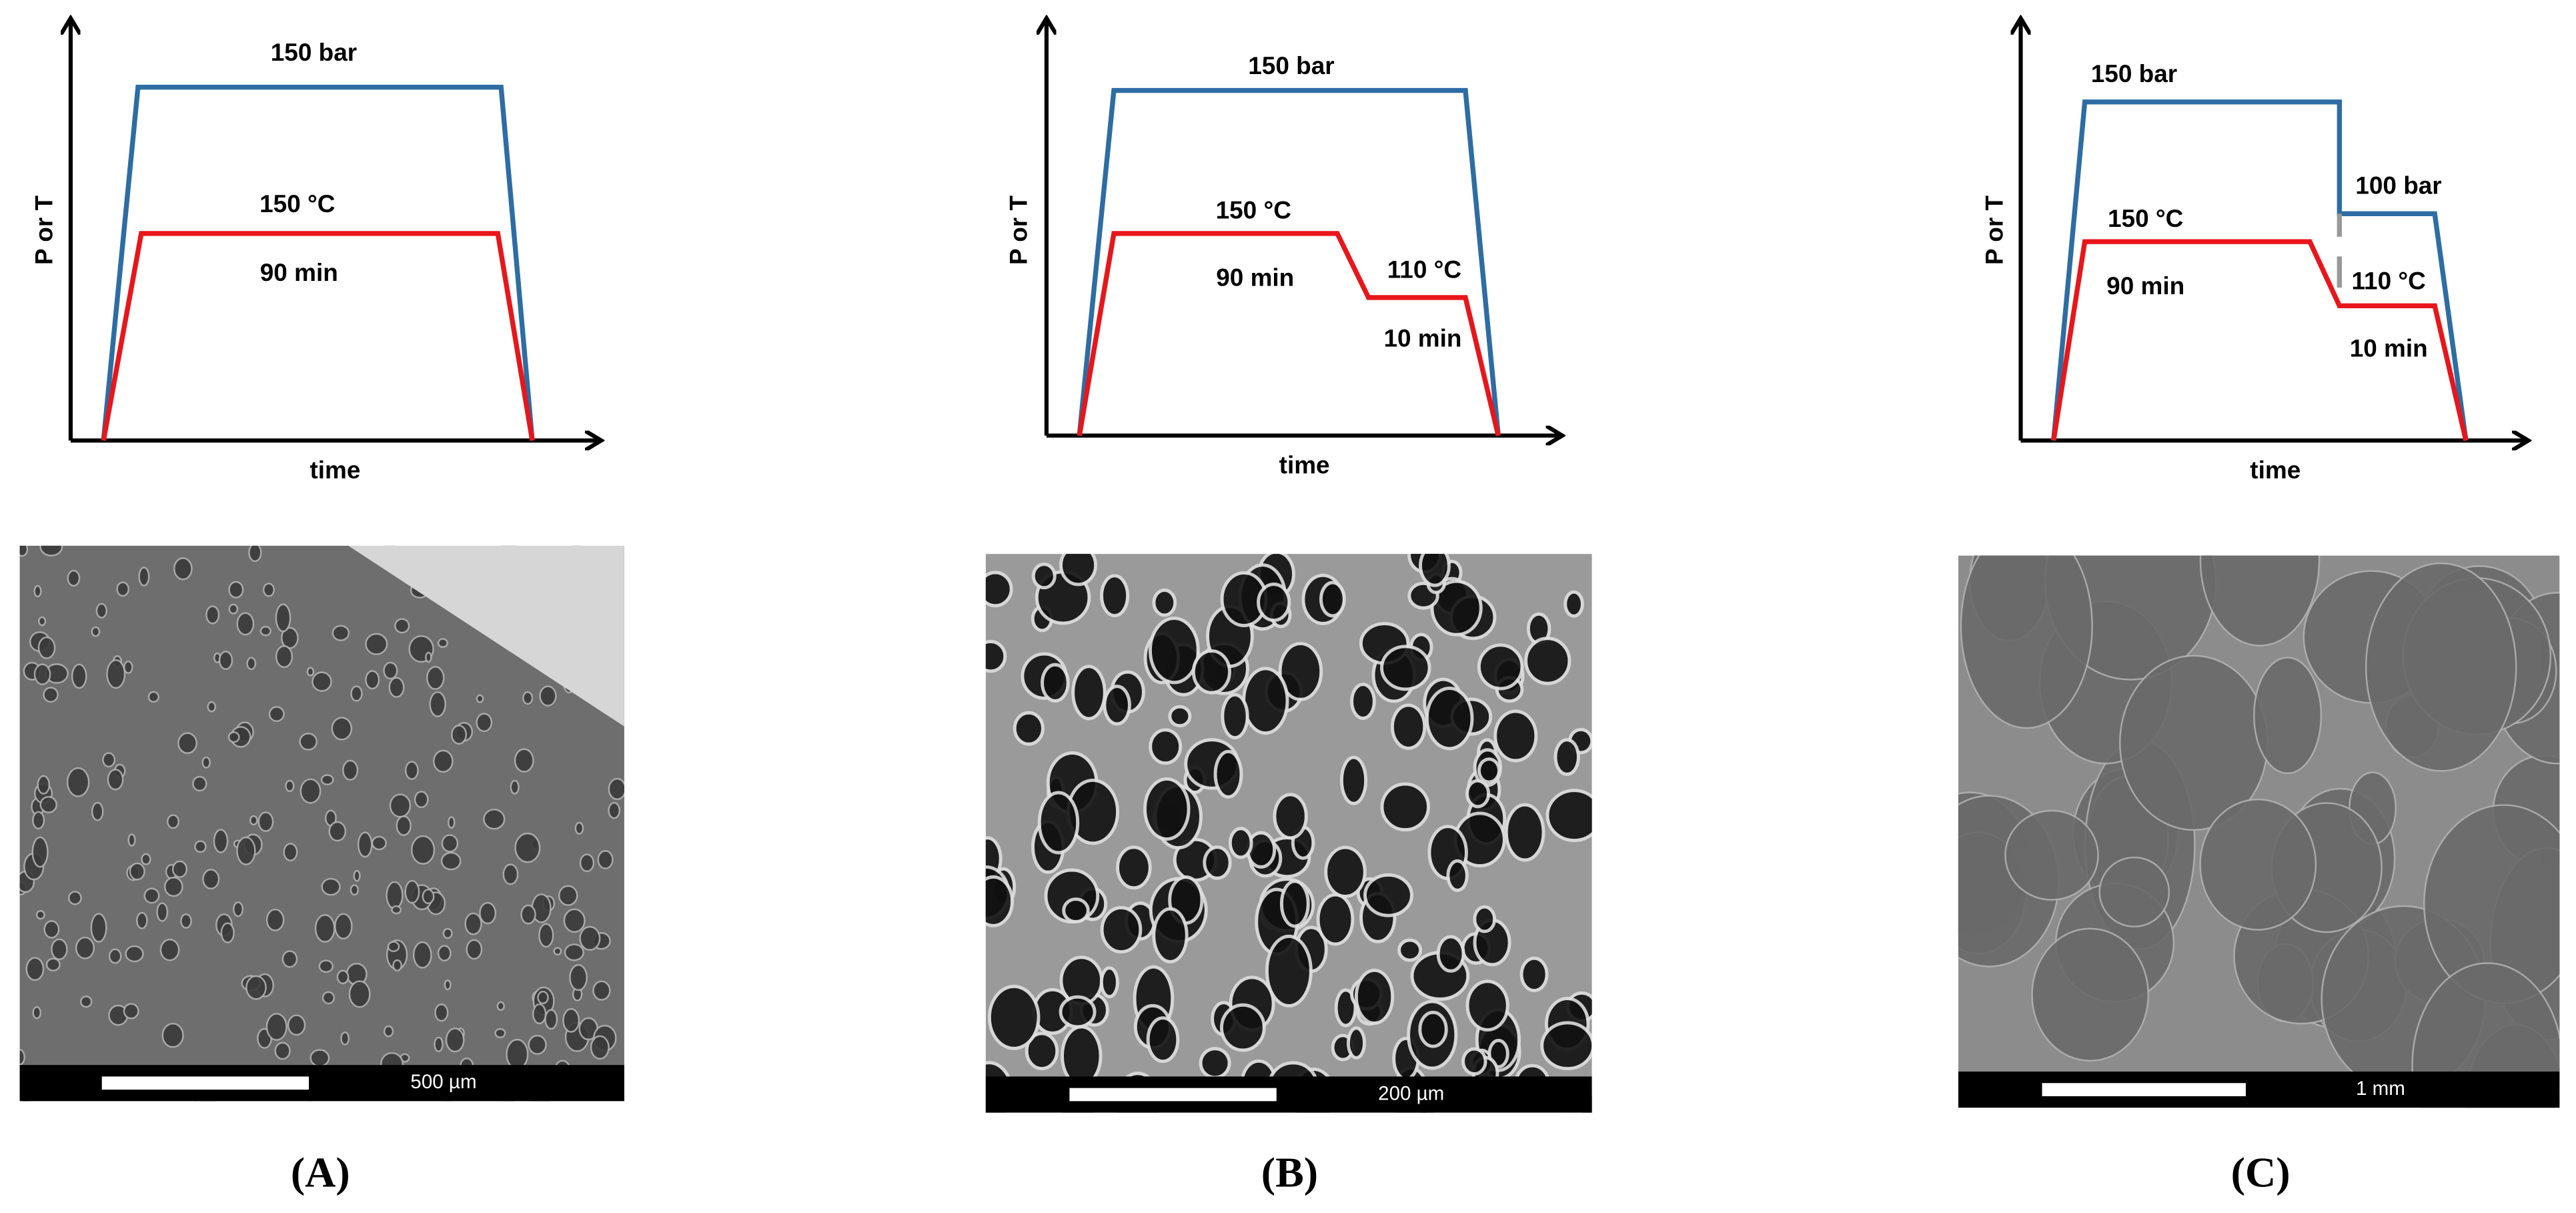 This screenshot has width=2576, height=1213. What do you see at coordinates (205, 1083) in the screenshot?
I see `scale-bar` at bounding box center [205, 1083].